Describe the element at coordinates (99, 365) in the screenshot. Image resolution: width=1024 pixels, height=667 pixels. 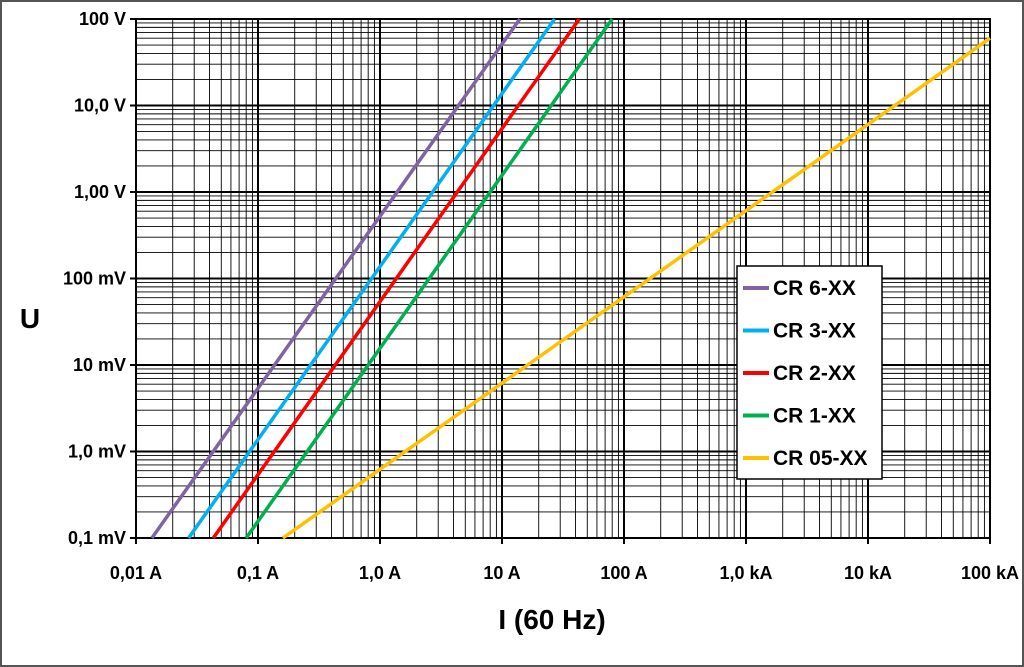
I see `y-tick-label: 10 mV` at that location.